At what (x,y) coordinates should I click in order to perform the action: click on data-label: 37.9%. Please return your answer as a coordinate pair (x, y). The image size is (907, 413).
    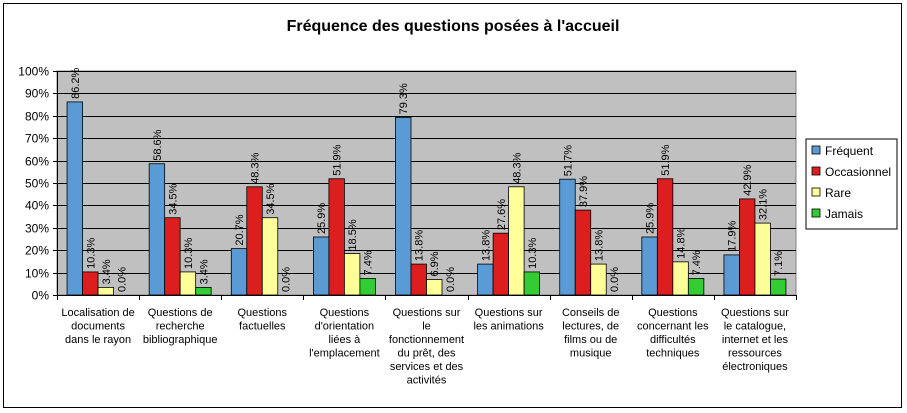
    Looking at the image, I should click on (584, 191).